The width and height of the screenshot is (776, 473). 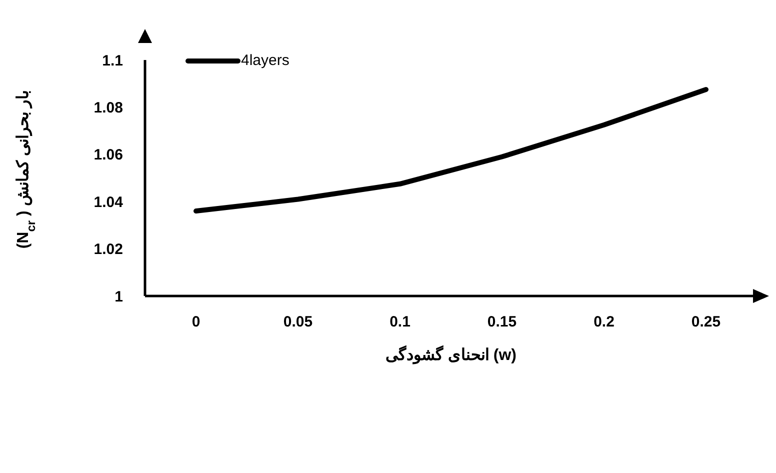 What do you see at coordinates (108, 108) in the screenshot?
I see `y-tick-label: 1.08` at bounding box center [108, 108].